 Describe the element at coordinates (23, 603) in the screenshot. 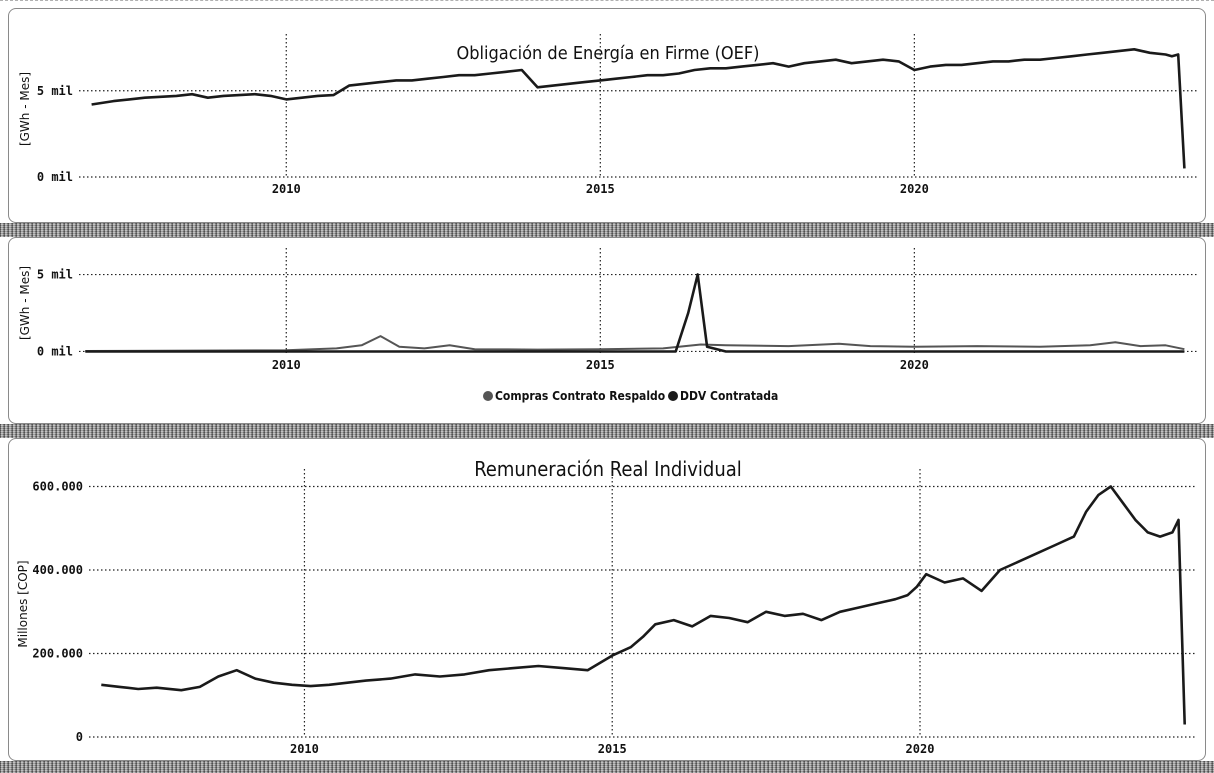

I see `y-axis-label: Millones [COP]` at that location.